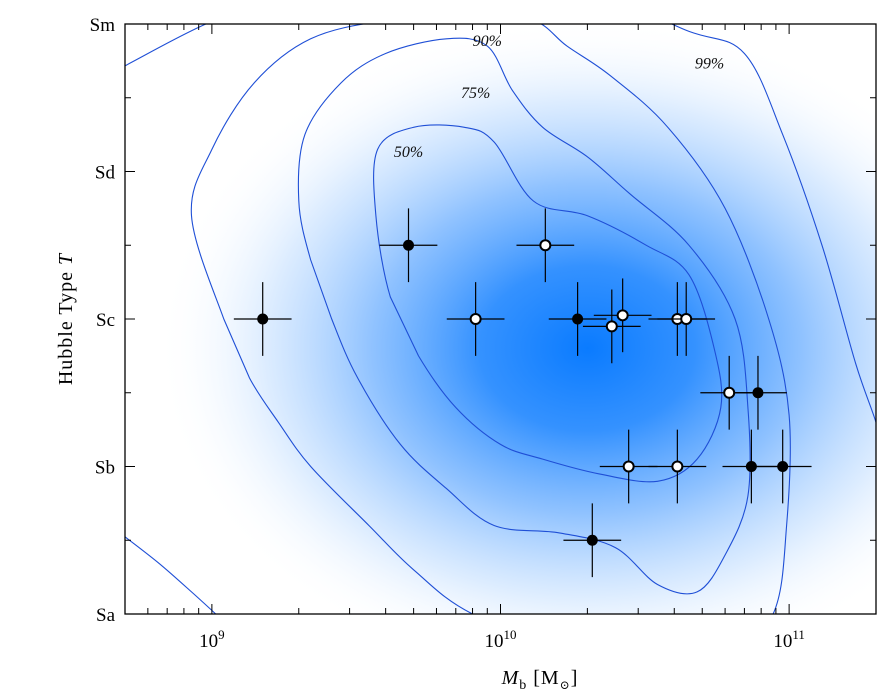 This screenshot has height=696, width=880. I want to click on x-tick-label-2: 1011, so click(789, 639).